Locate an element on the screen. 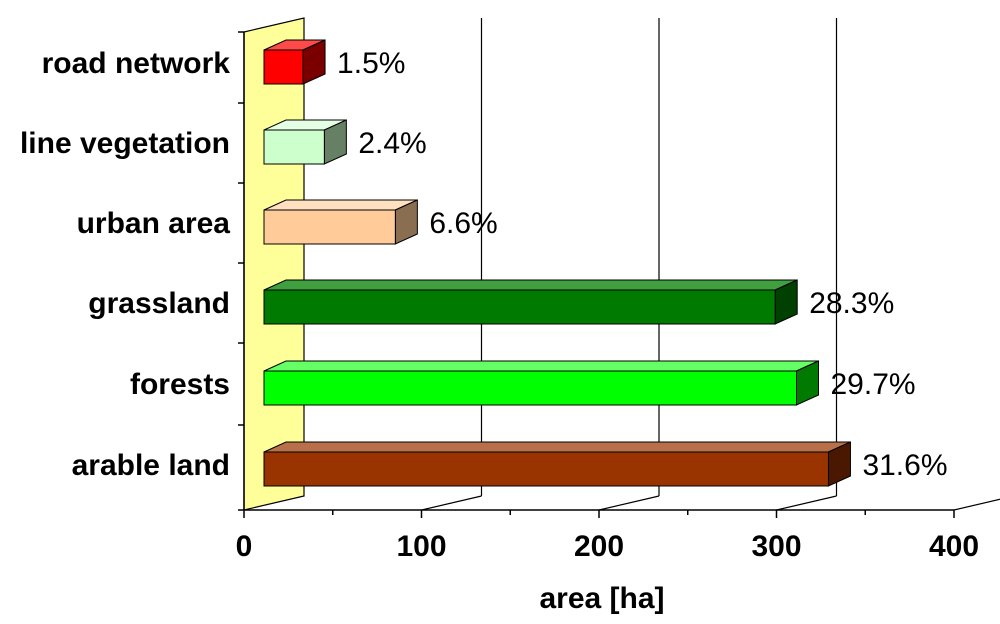 This screenshot has height=624, width=1000. chart-back-wall is located at coordinates (274, 264).